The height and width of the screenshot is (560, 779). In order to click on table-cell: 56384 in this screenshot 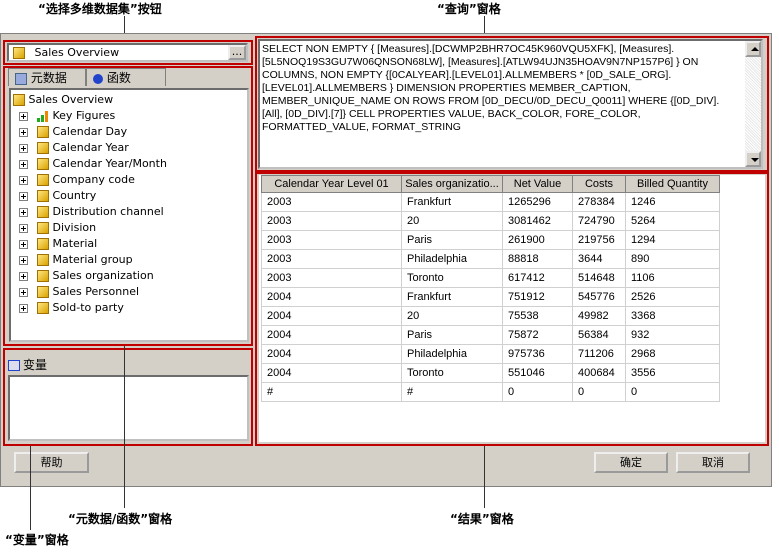, I will do `click(599, 335)`.